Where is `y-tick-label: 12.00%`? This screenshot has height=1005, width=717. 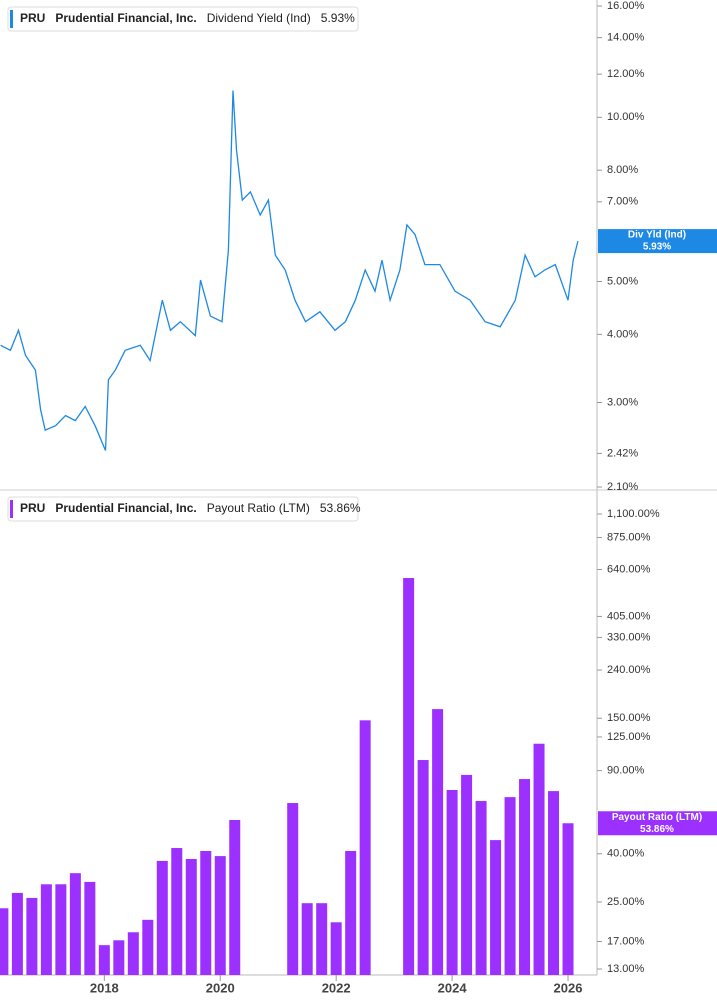 y-tick-label: 12.00% is located at coordinates (626, 74).